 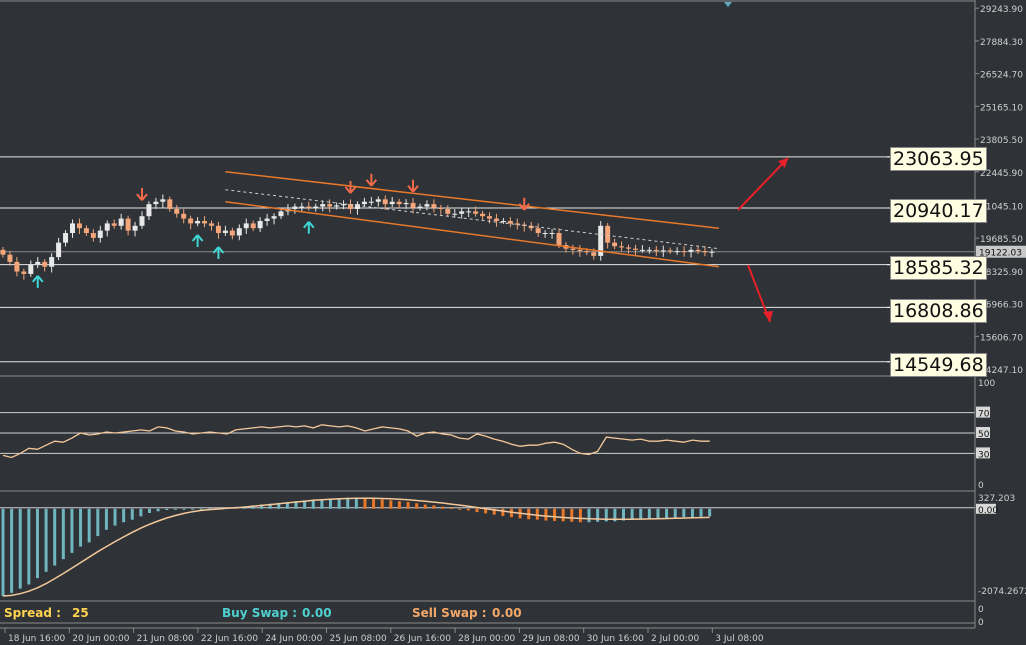 I want to click on bottom-panel-label: 0, so click(x=981, y=610).